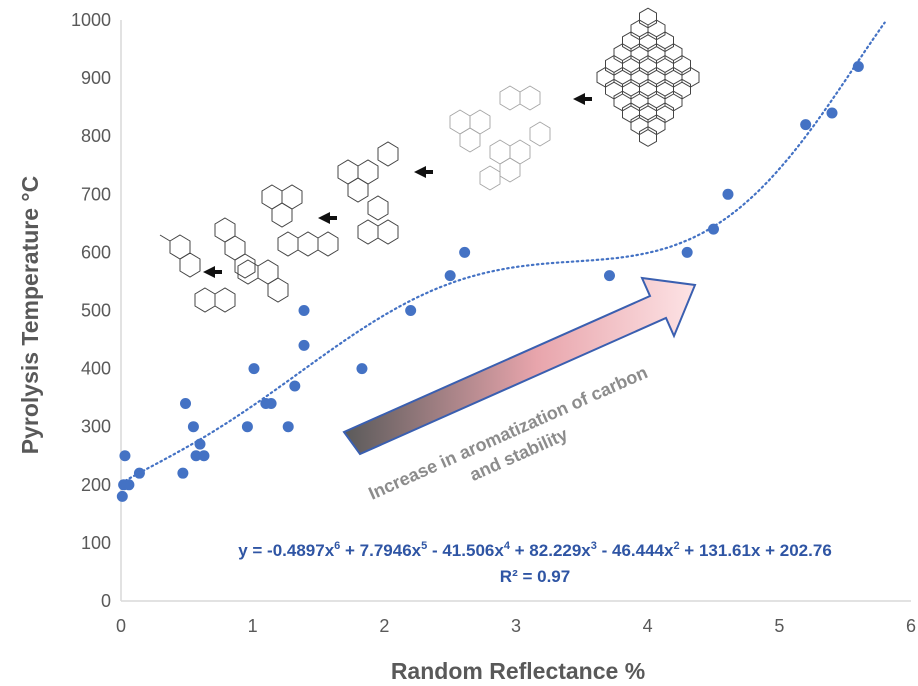  I want to click on y-tick-label: 900, so click(96, 78).